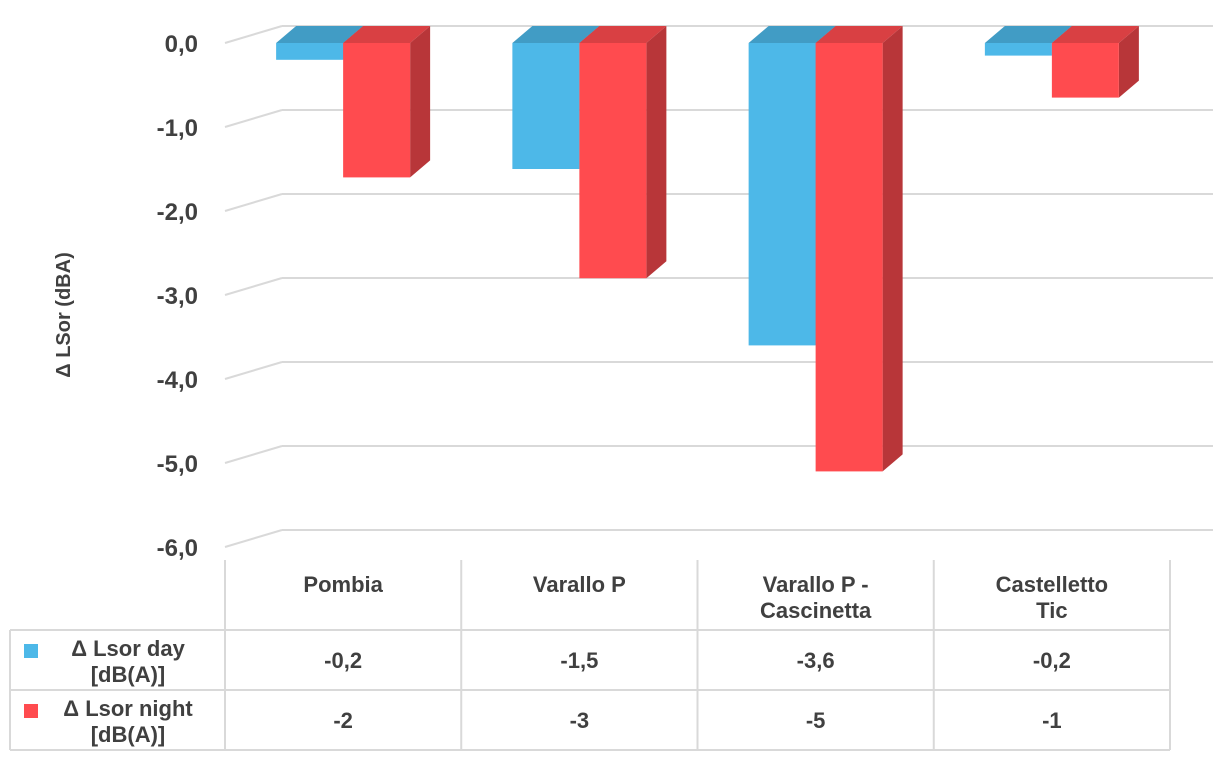 This screenshot has height=783, width=1213. I want to click on y-tick-label: -4,0, so click(177, 380).